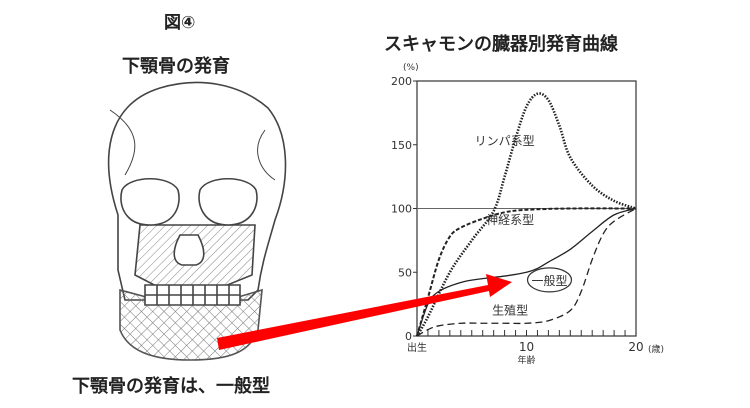  I want to click on y-tick-label: 0, so click(408, 336).